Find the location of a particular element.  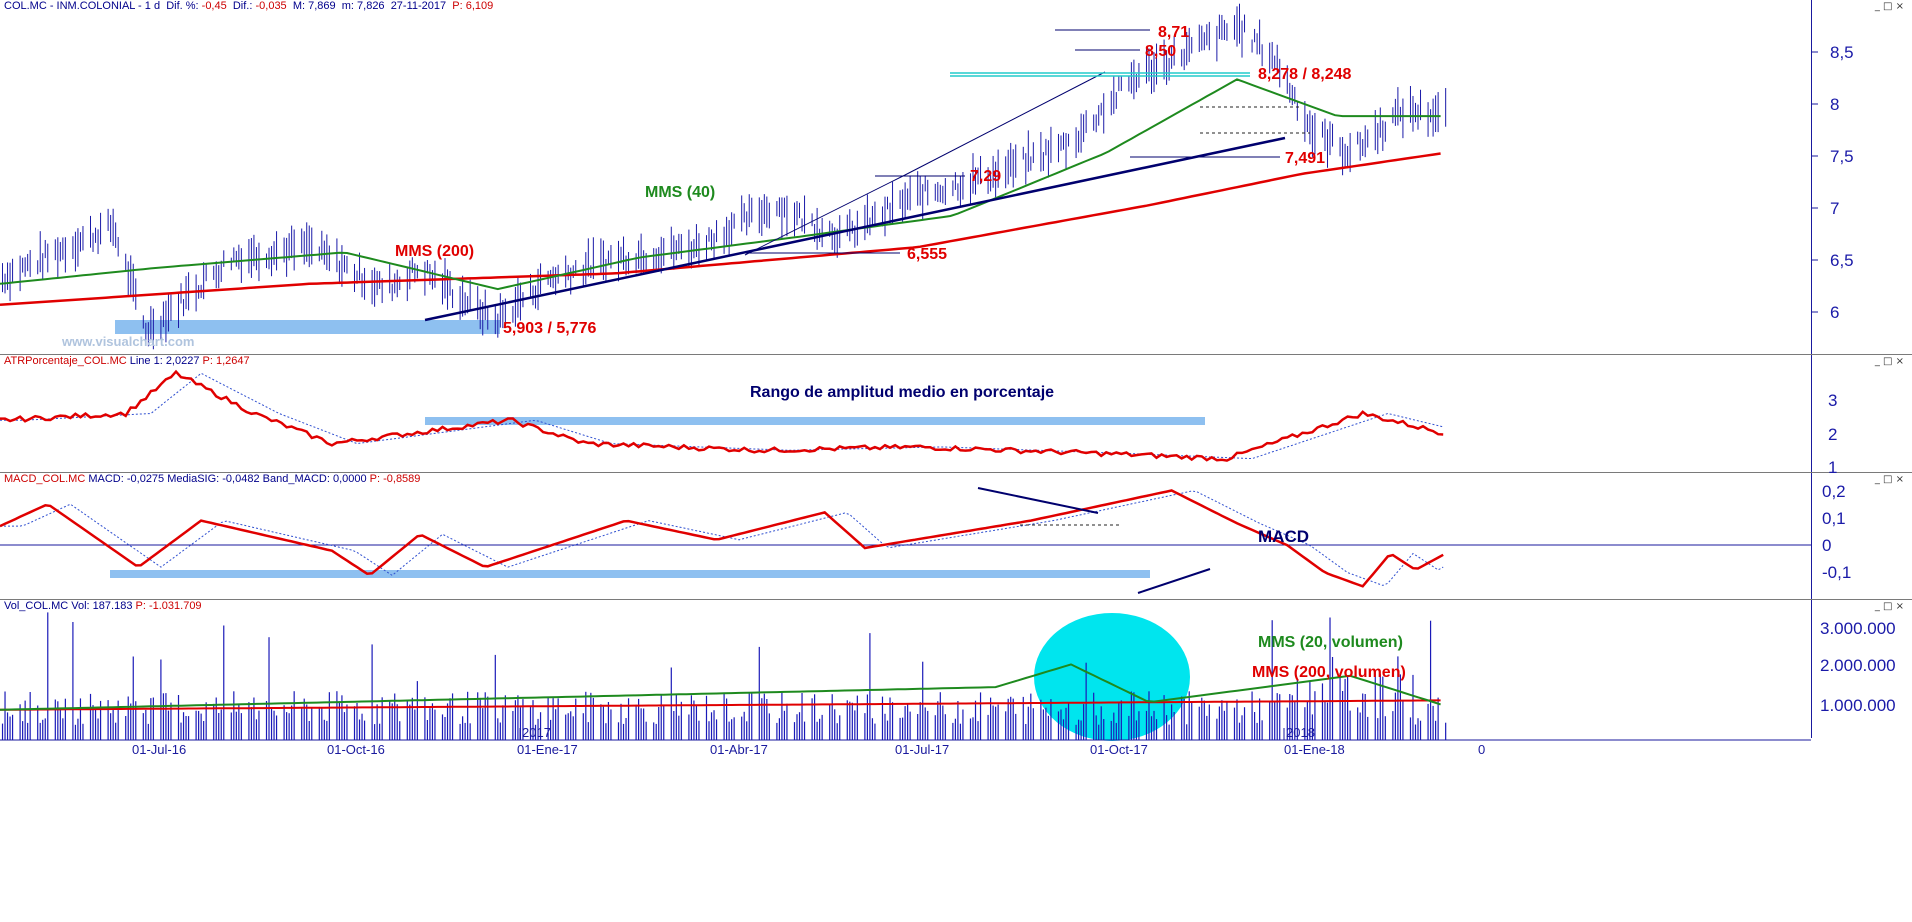

x-tick-label: 0 is located at coordinates (1481, 749).